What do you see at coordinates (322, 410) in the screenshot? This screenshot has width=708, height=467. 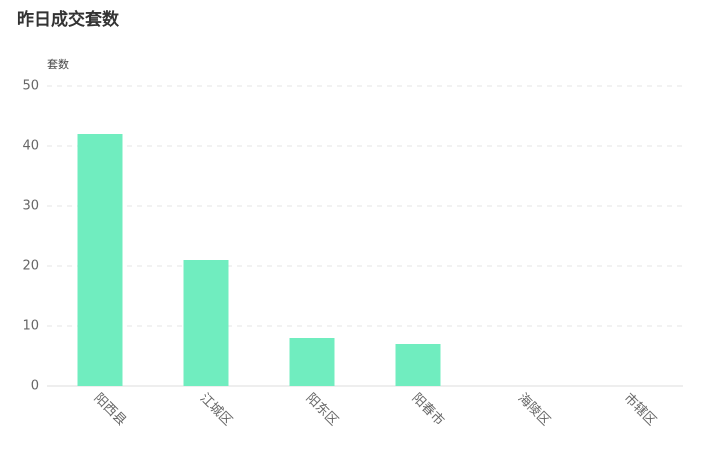 I see `x-tick-label: 阳东区` at bounding box center [322, 410].